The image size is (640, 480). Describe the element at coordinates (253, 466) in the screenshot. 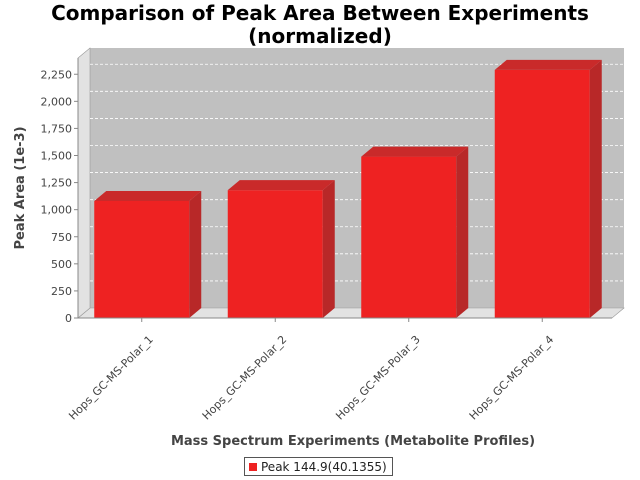

I see `legend-swatch` at that location.